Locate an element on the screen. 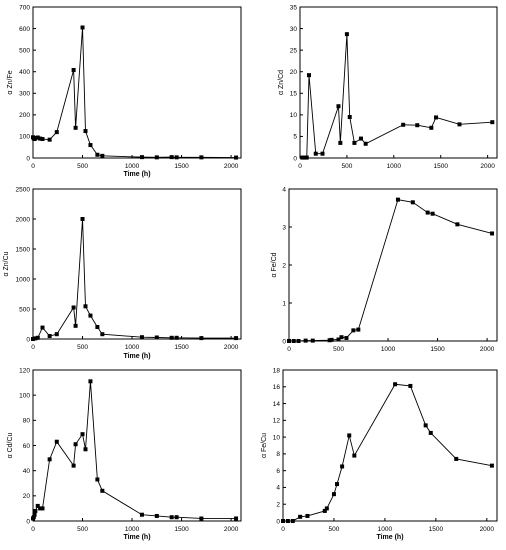 The height and width of the screenshot is (550, 506). y-tick-label: 100 is located at coordinates (24, 395).